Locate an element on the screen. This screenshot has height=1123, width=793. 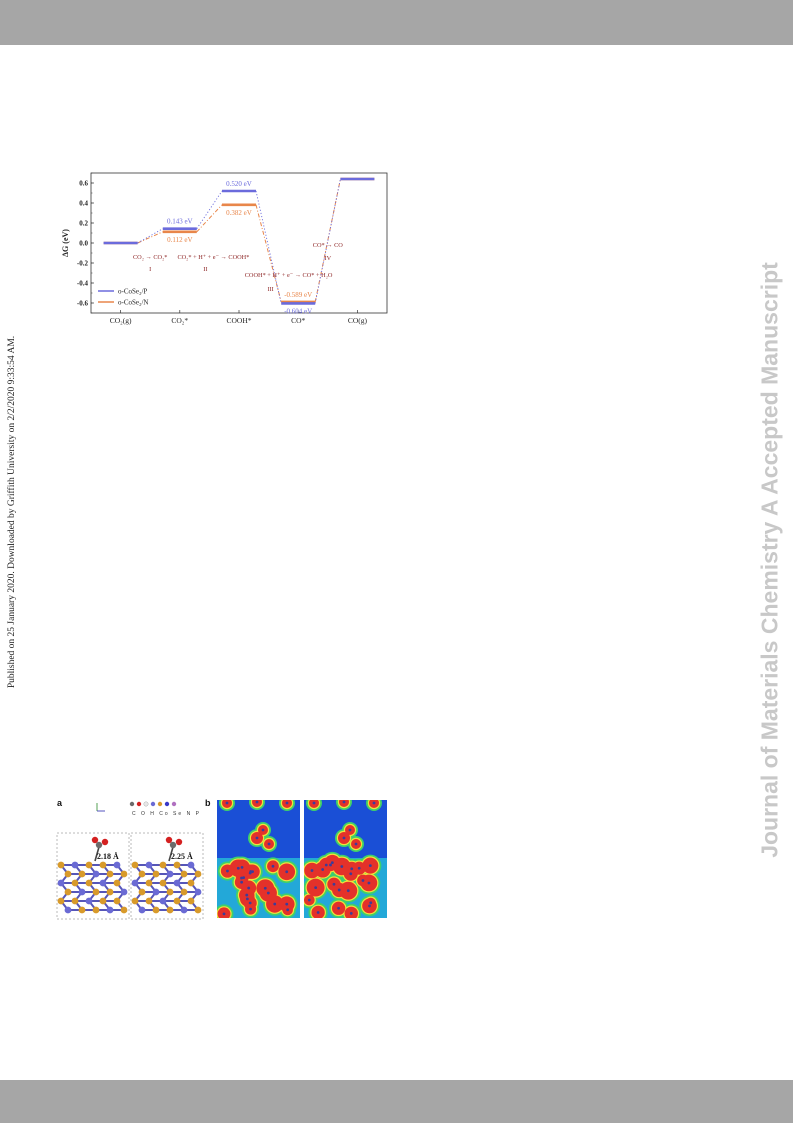
x-tick-label: CO₂* is located at coordinates (179, 320).